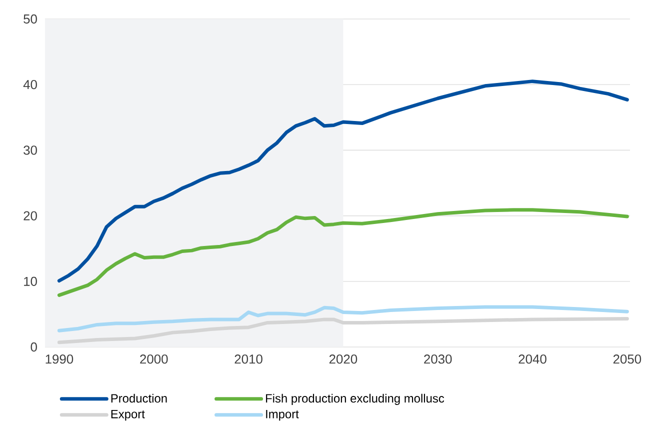 The width and height of the screenshot is (648, 448). What do you see at coordinates (438, 359) in the screenshot?
I see `x-tick-label: 2030` at bounding box center [438, 359].